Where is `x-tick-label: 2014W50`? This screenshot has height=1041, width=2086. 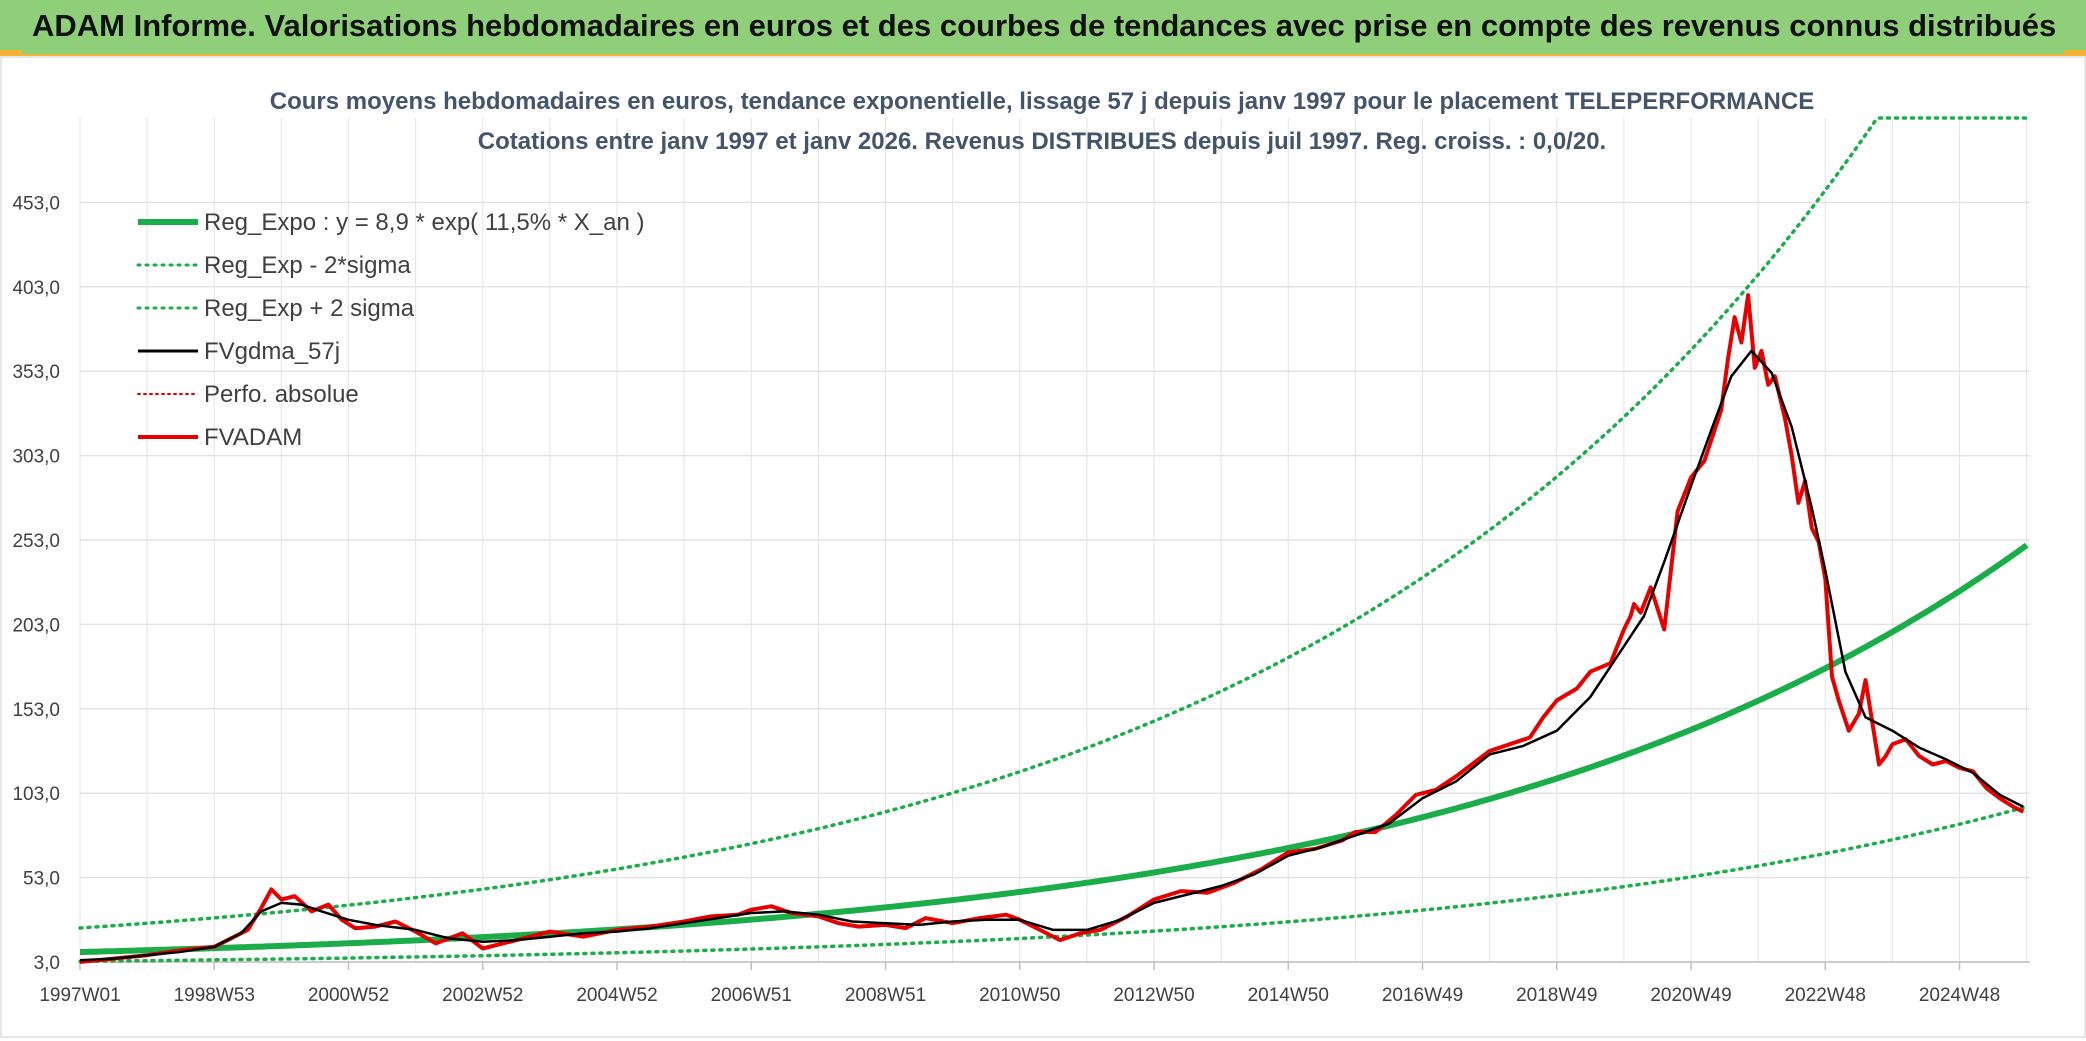
x-tick-label: 2014W50 is located at coordinates (1288, 995).